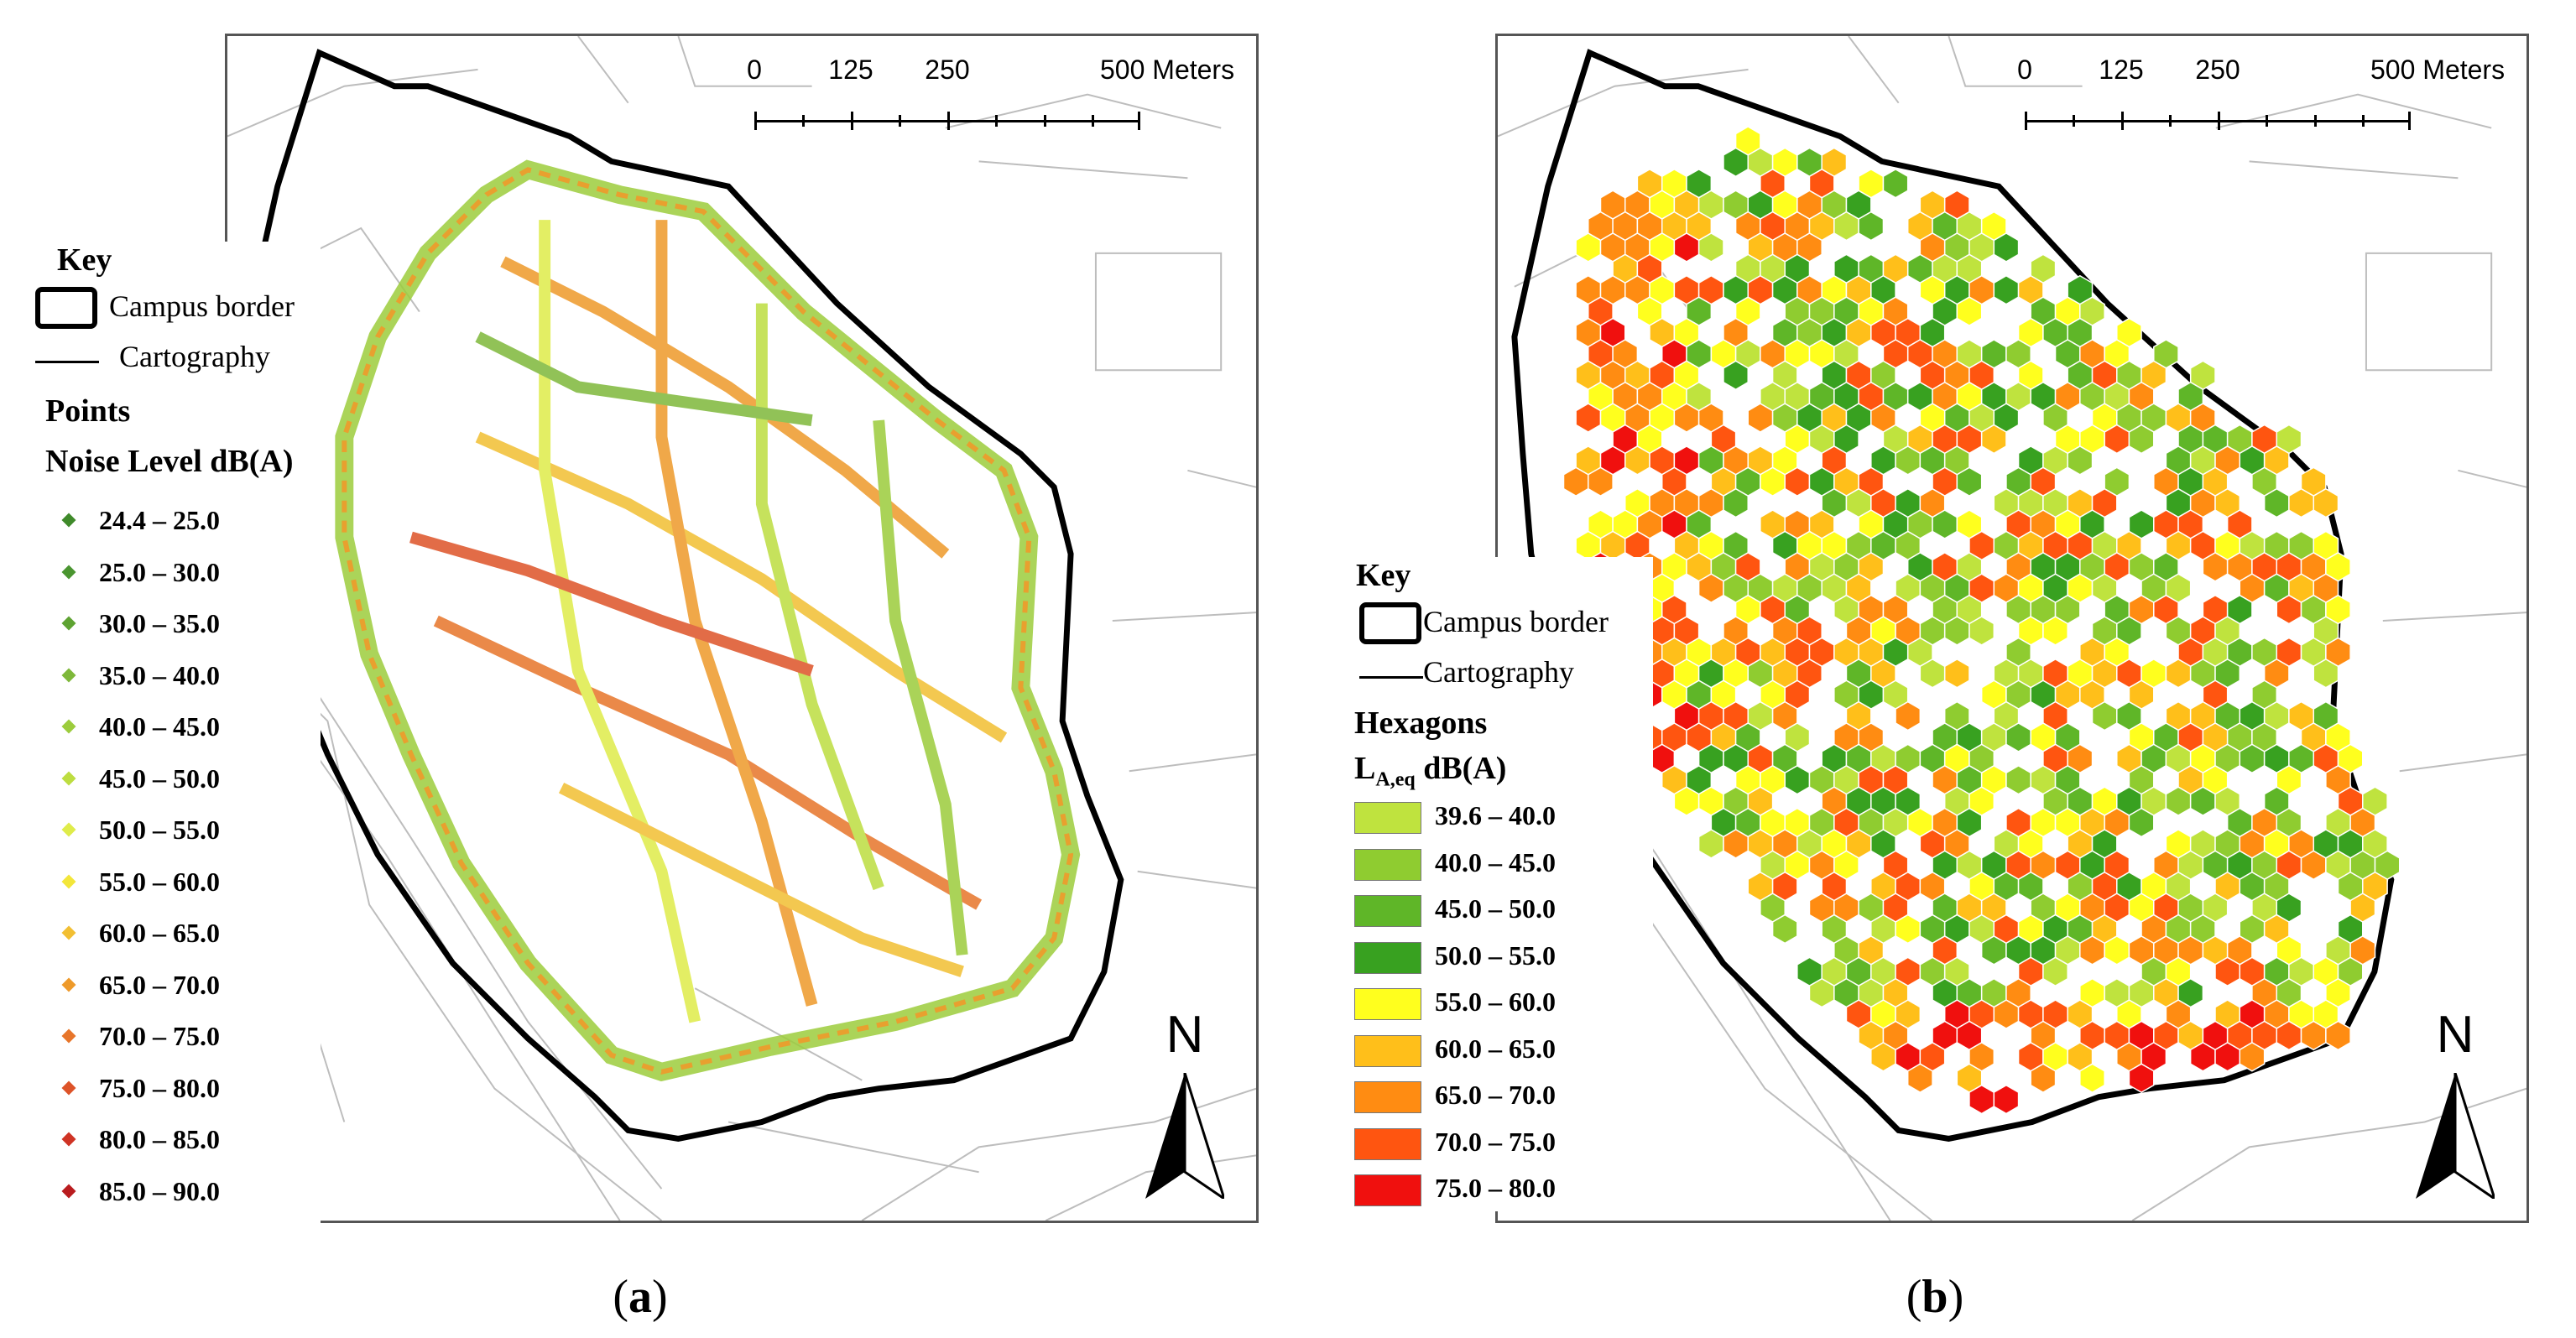 This screenshot has height=1338, width=2576. I want to click on legend-hex-label: 40.0 – 45.0, so click(1495, 862).